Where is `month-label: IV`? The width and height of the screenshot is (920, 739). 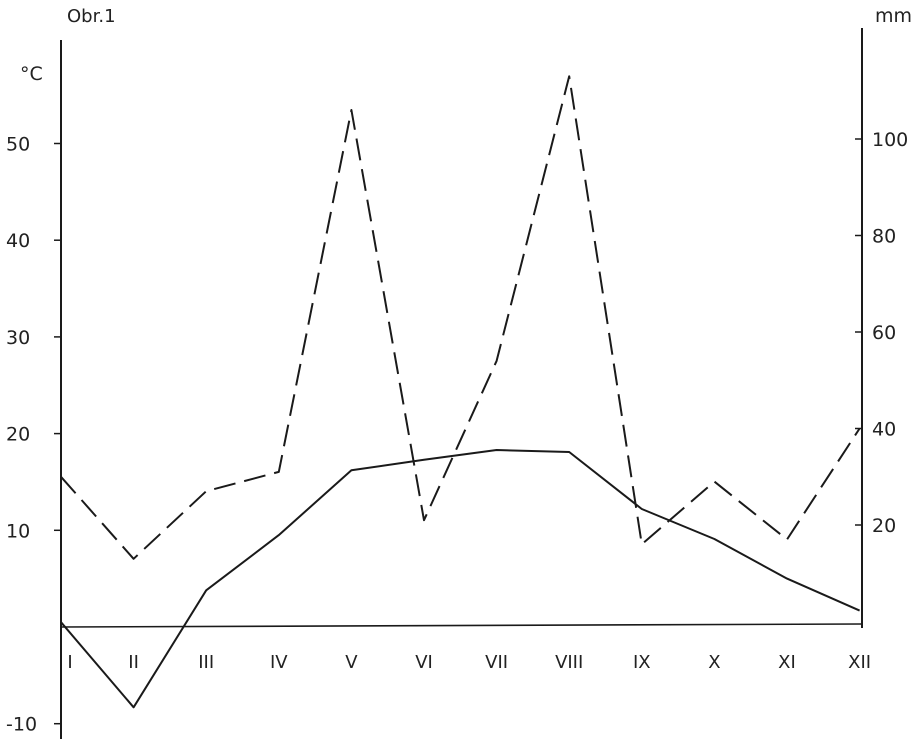 month-label: IV is located at coordinates (279, 662).